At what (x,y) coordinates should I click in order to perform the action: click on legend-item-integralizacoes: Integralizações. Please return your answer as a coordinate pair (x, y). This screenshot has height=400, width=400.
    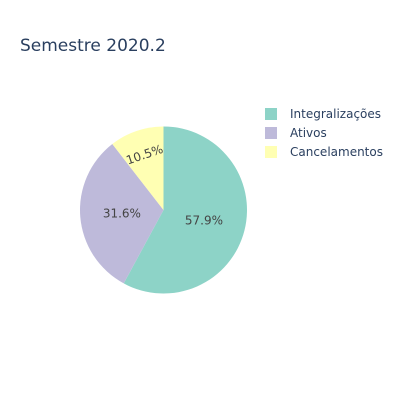
    Looking at the image, I should click on (323, 114).